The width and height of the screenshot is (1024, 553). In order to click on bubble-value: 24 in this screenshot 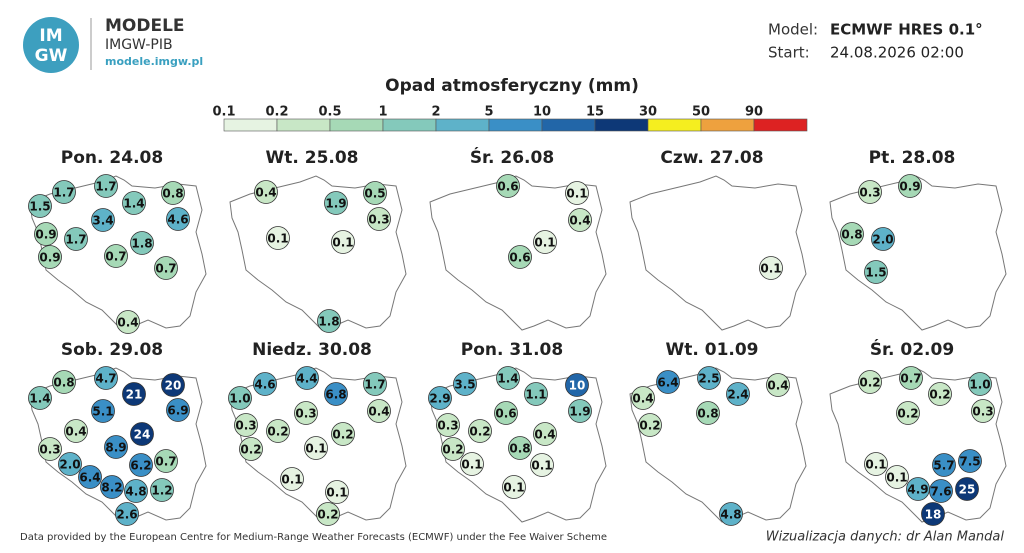, I will do `click(142, 435)`.